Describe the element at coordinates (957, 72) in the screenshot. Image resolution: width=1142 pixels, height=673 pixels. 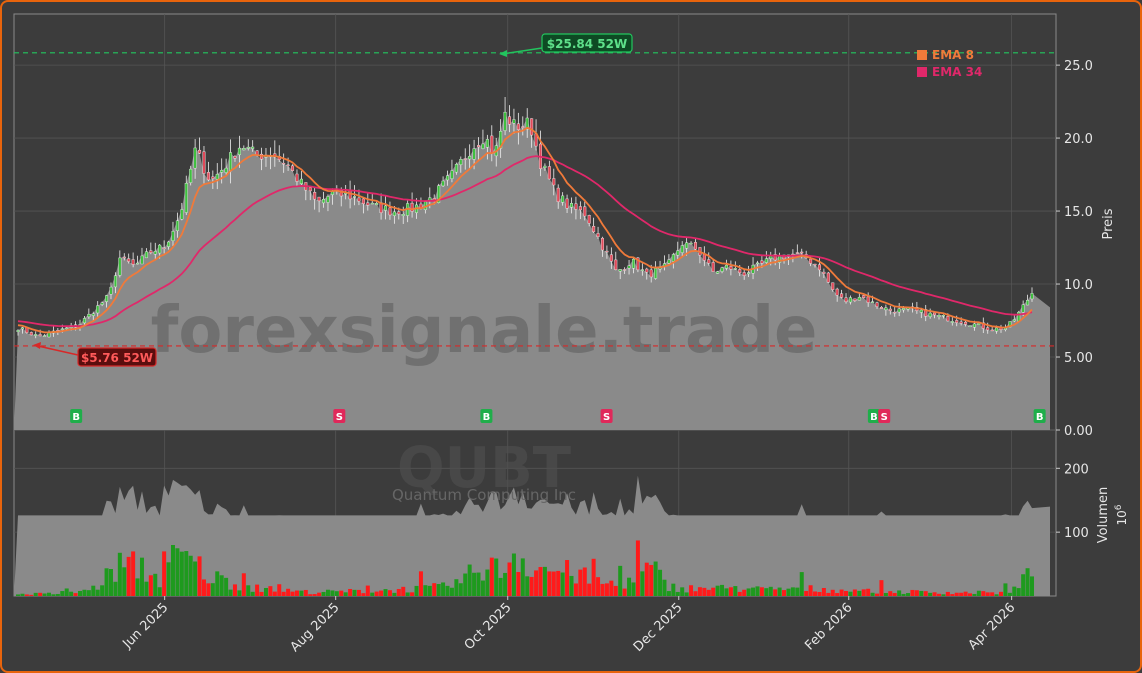
I see `legend-ema34-label: EMA 34` at that location.